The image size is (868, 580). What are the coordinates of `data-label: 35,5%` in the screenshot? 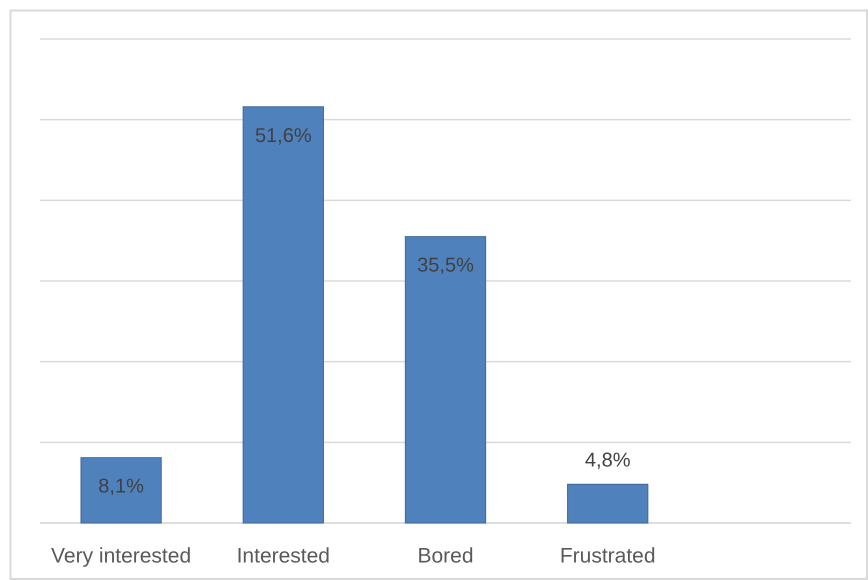 It's located at (445, 265).